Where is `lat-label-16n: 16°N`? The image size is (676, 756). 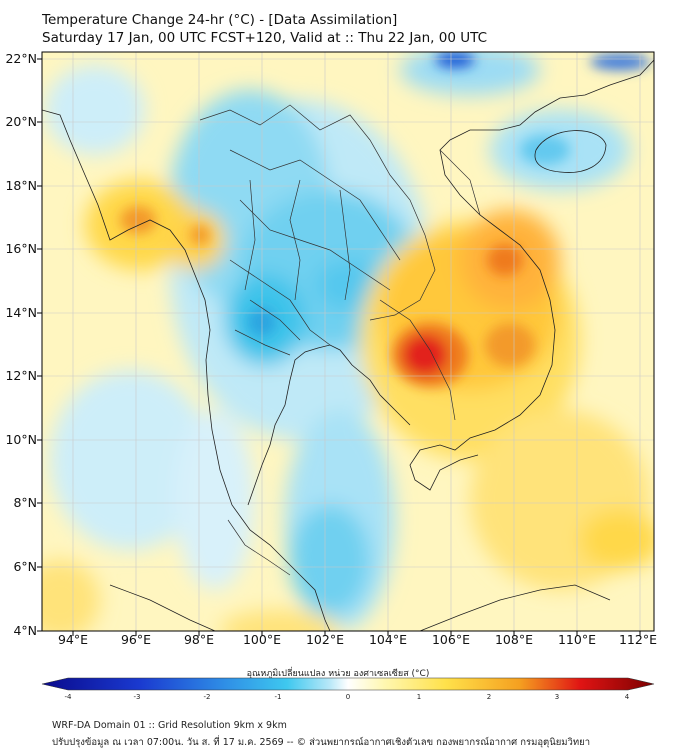
lat-label-16n: 16°N is located at coordinates (21, 248).